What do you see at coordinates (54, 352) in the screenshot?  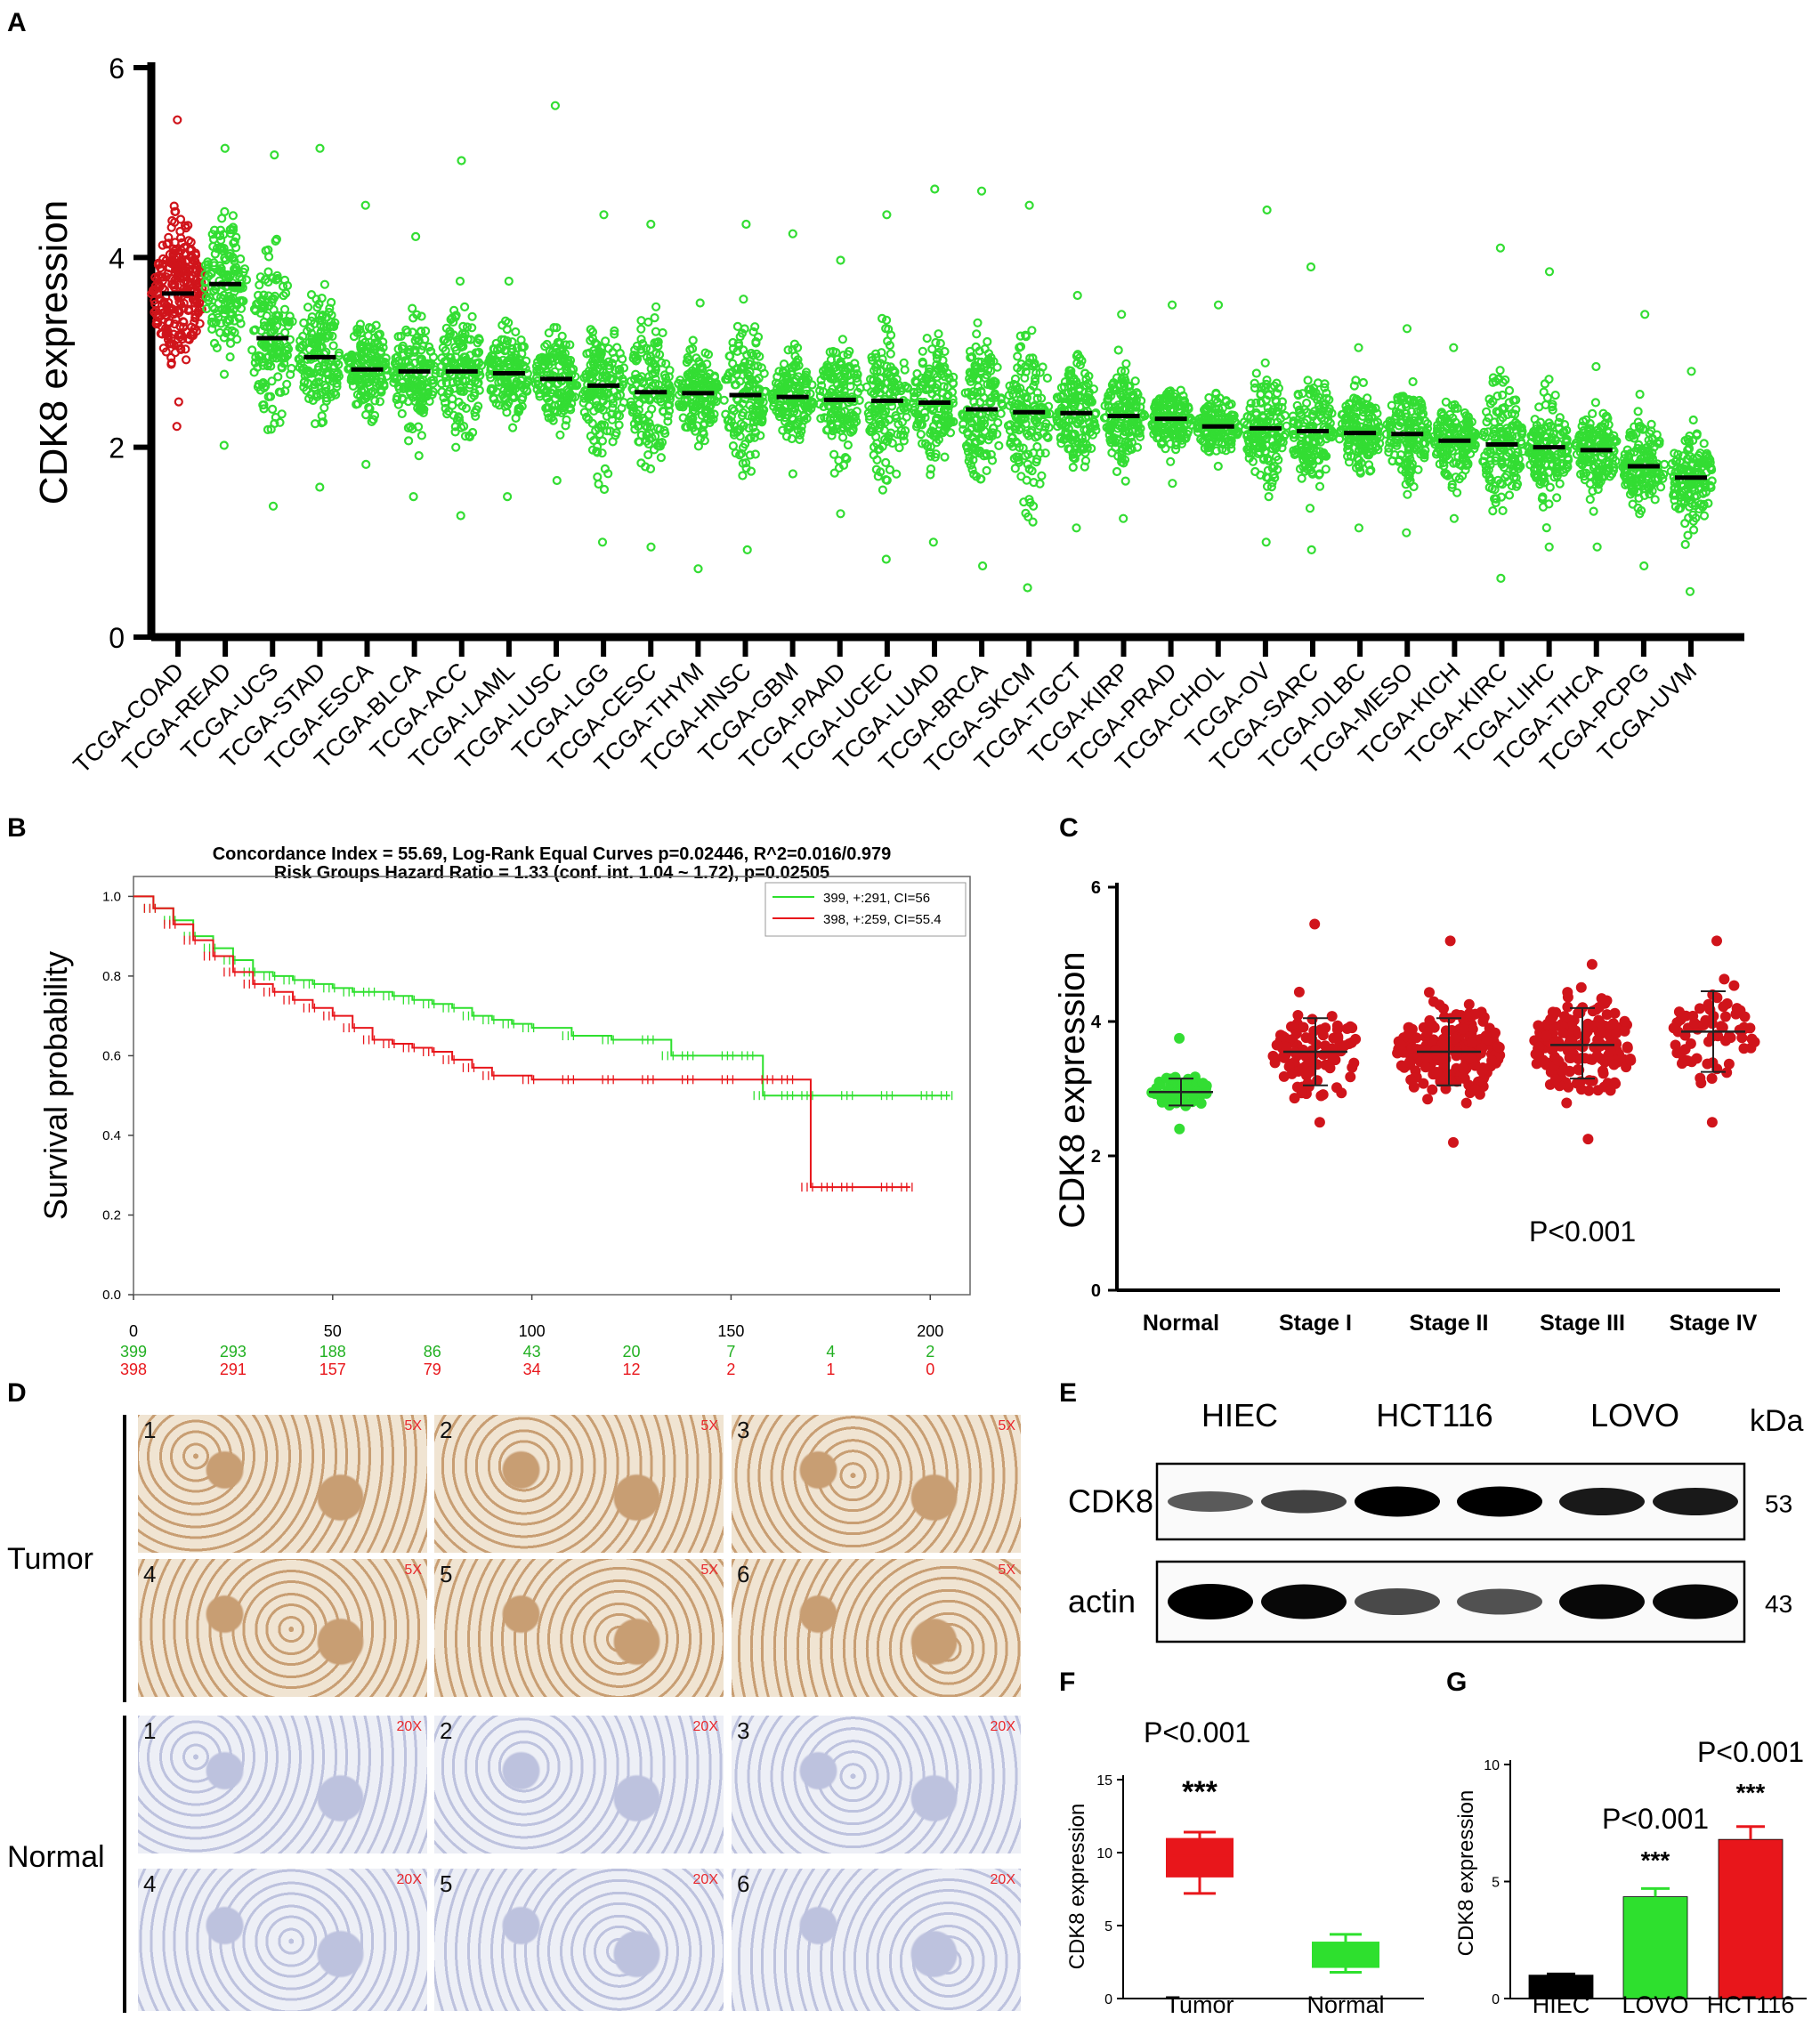 I see `panel-a-ylabel: CDK8 expression` at bounding box center [54, 352].